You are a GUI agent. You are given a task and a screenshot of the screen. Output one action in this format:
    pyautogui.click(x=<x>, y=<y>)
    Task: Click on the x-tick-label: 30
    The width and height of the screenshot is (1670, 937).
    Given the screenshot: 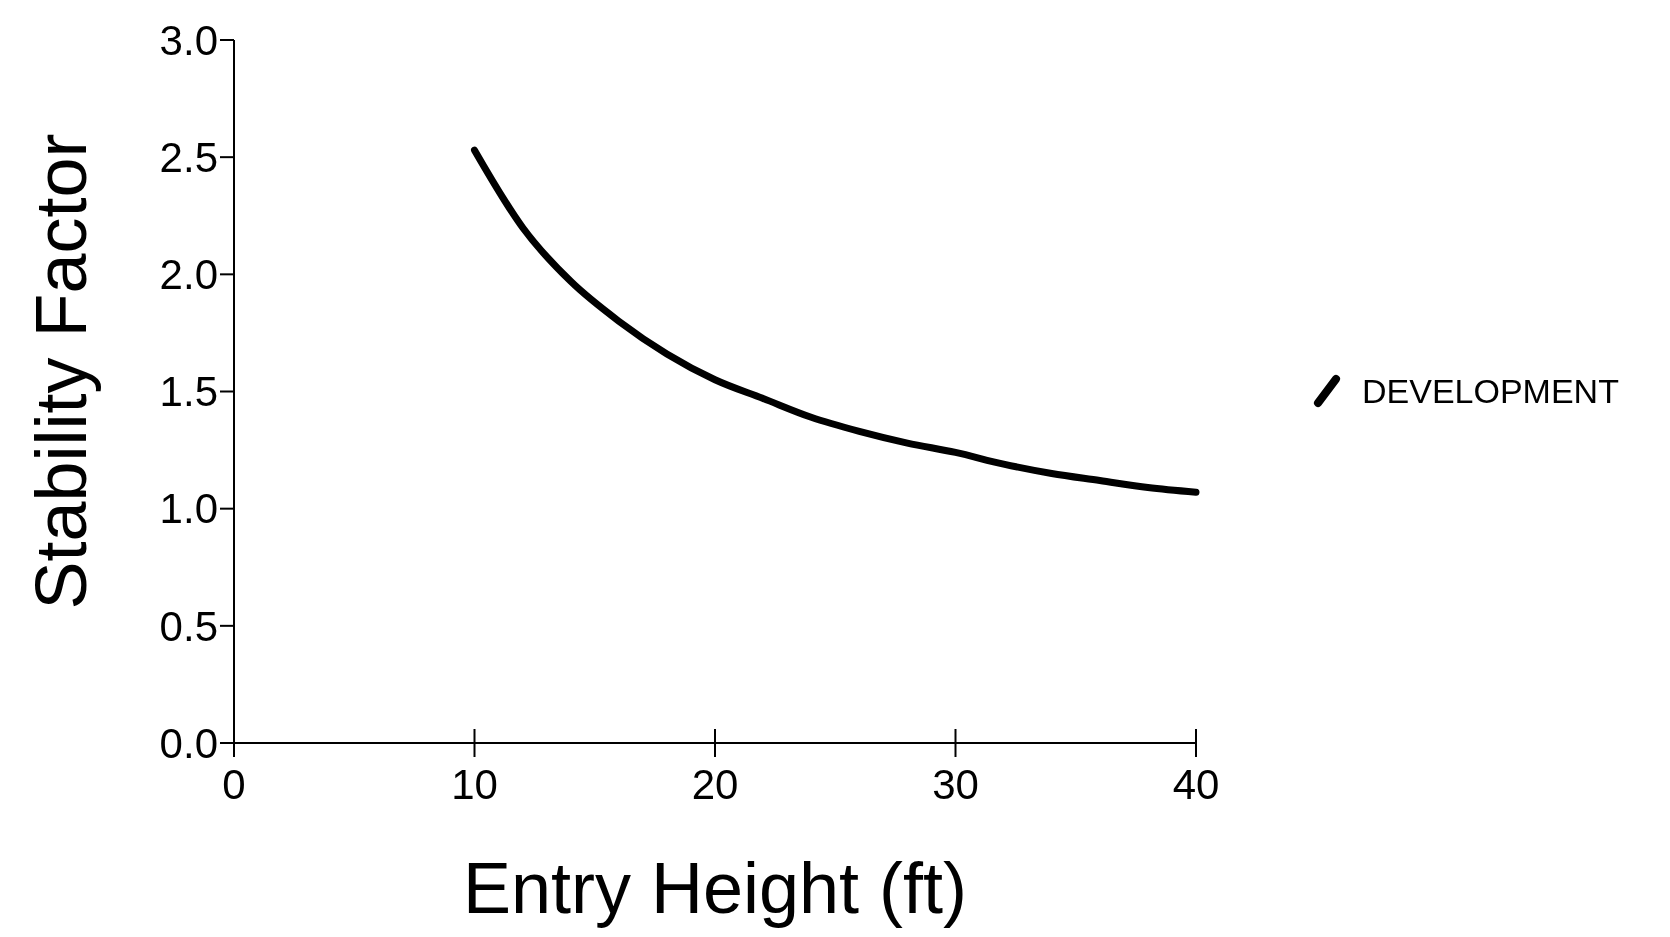 What is the action you would take?
    pyautogui.click(x=955, y=784)
    